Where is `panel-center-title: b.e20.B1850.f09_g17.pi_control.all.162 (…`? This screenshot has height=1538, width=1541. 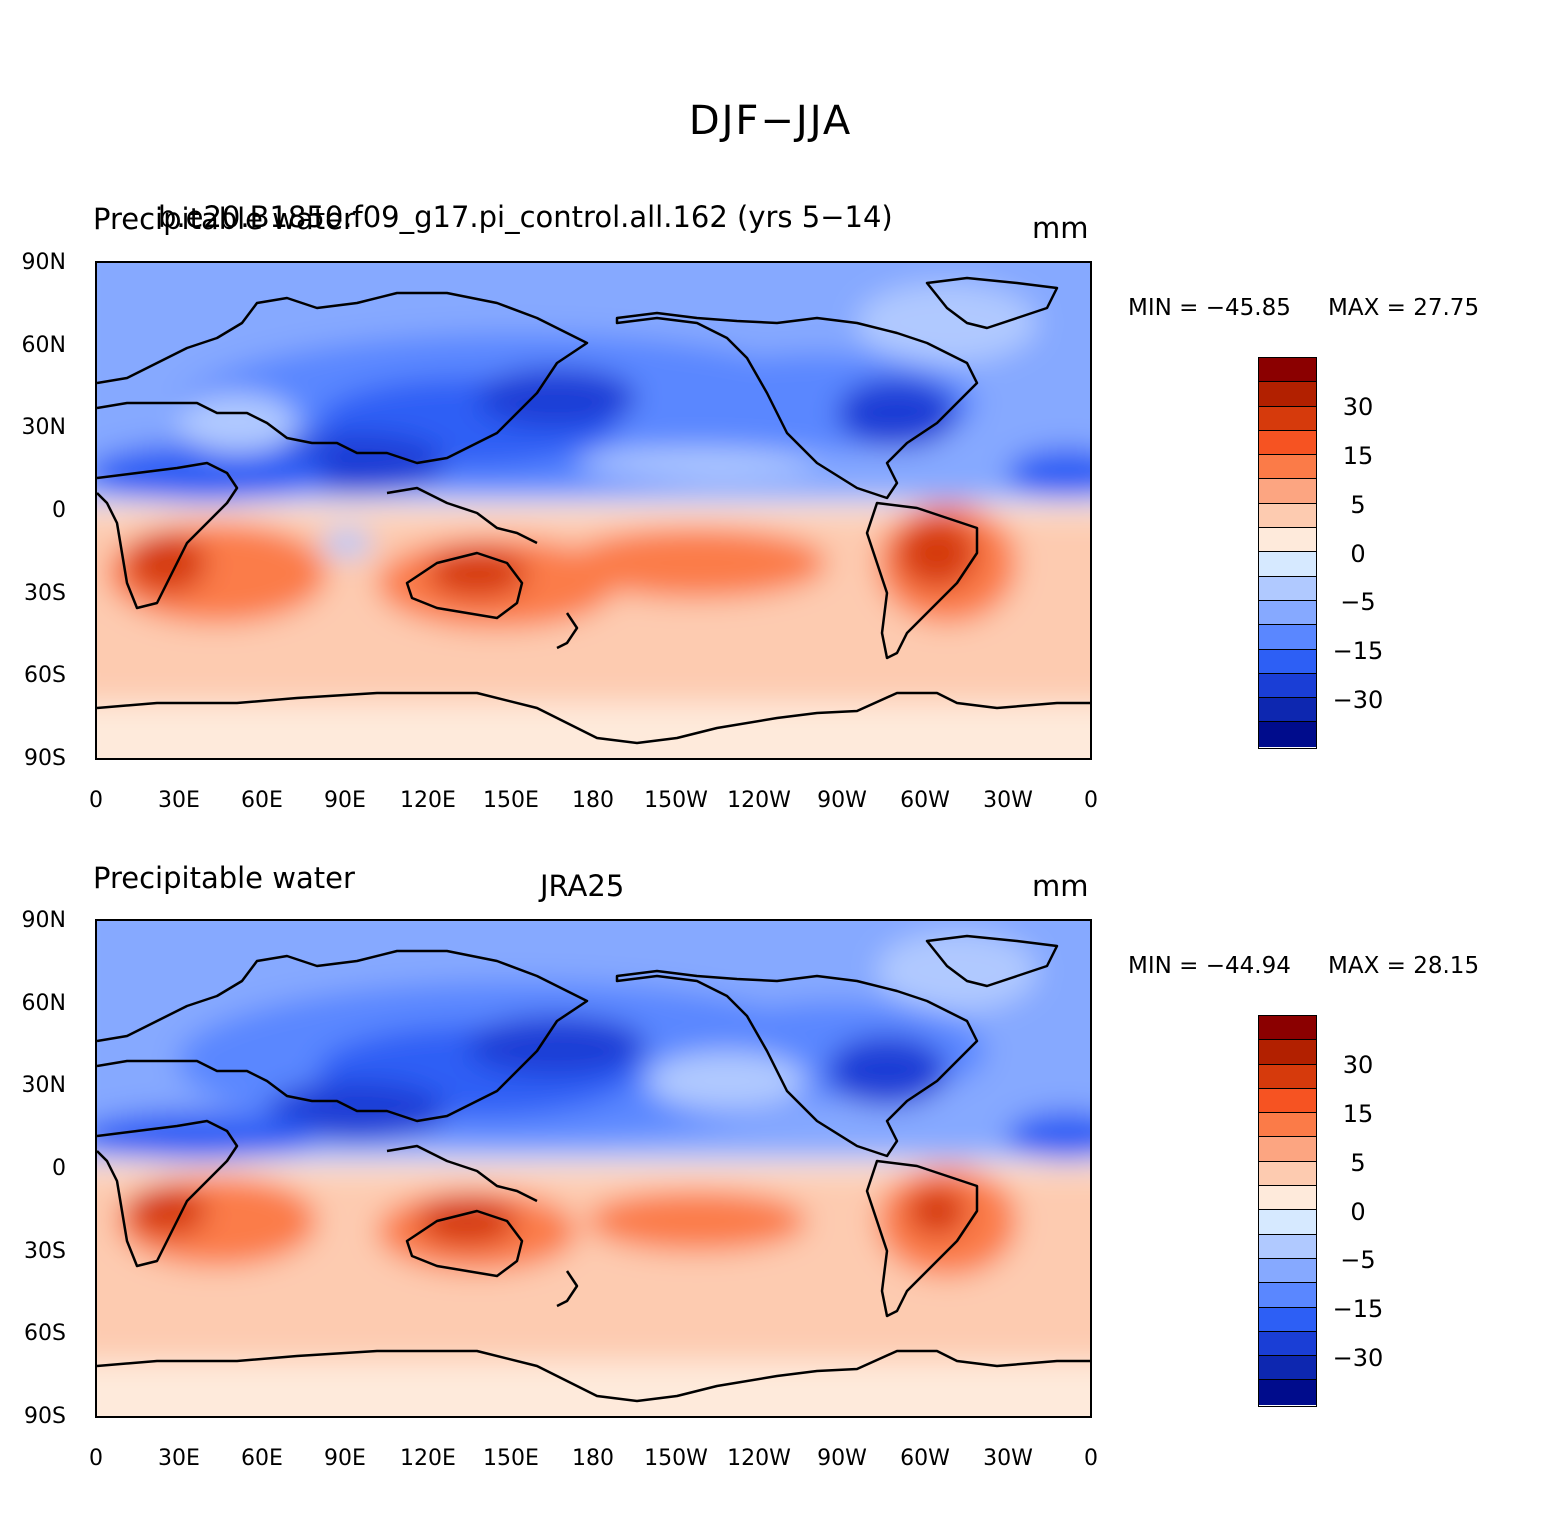 panel-center-title: b.e20.B1850.f09_g17.pi_control.all.162 (… is located at coordinates (525, 217).